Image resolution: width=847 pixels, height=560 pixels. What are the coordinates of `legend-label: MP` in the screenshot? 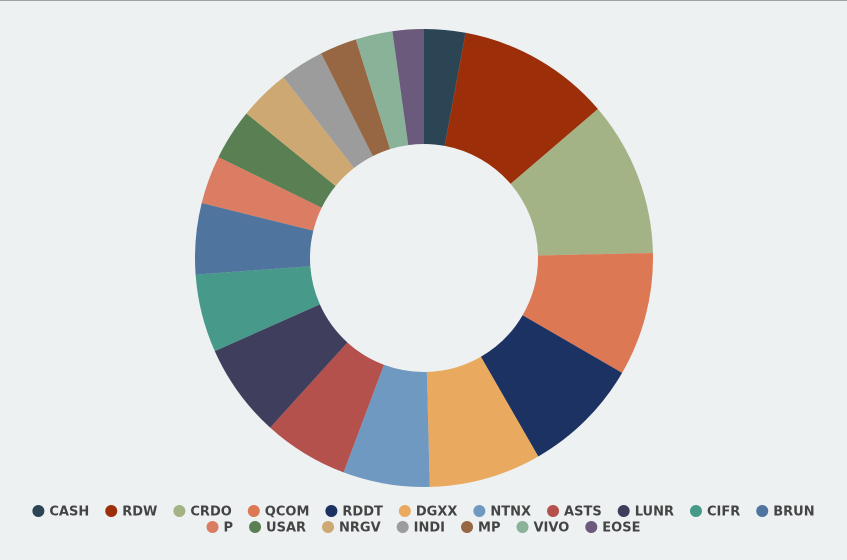 It's located at (489, 528).